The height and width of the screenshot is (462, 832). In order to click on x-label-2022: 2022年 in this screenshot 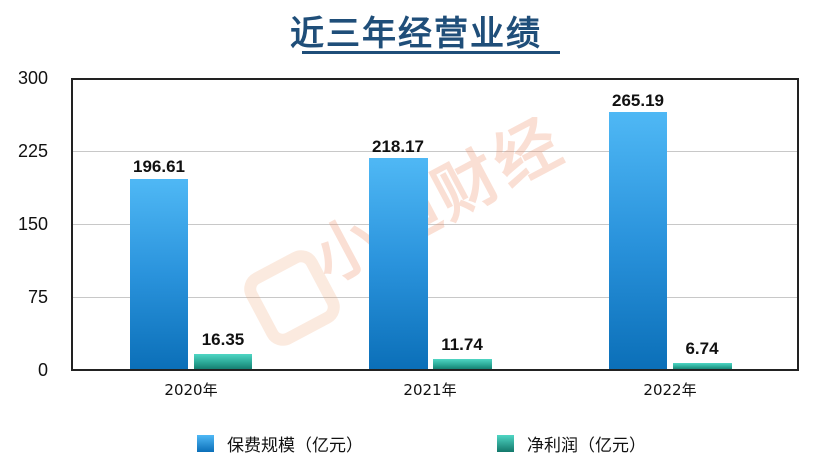, I will do `click(670, 390)`.